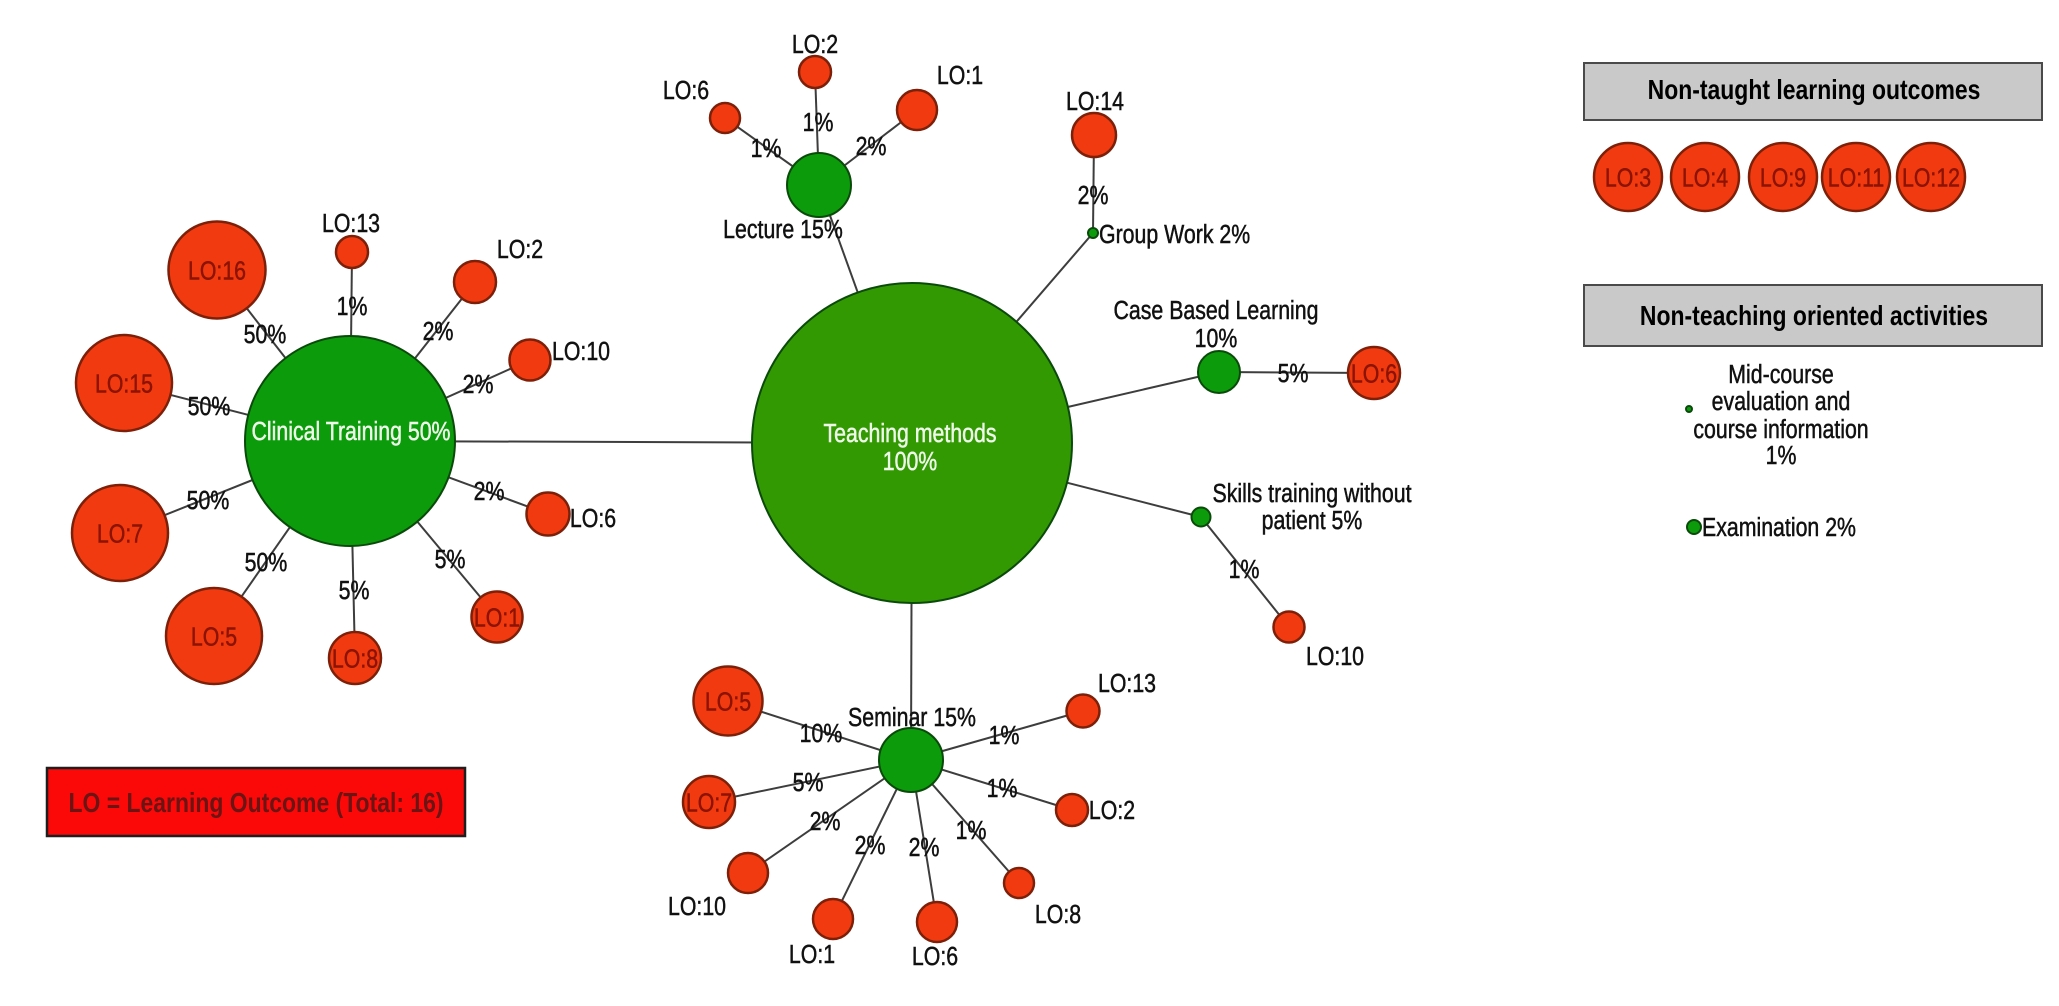  I want to click on svg-text: LO:16, so click(217, 272).